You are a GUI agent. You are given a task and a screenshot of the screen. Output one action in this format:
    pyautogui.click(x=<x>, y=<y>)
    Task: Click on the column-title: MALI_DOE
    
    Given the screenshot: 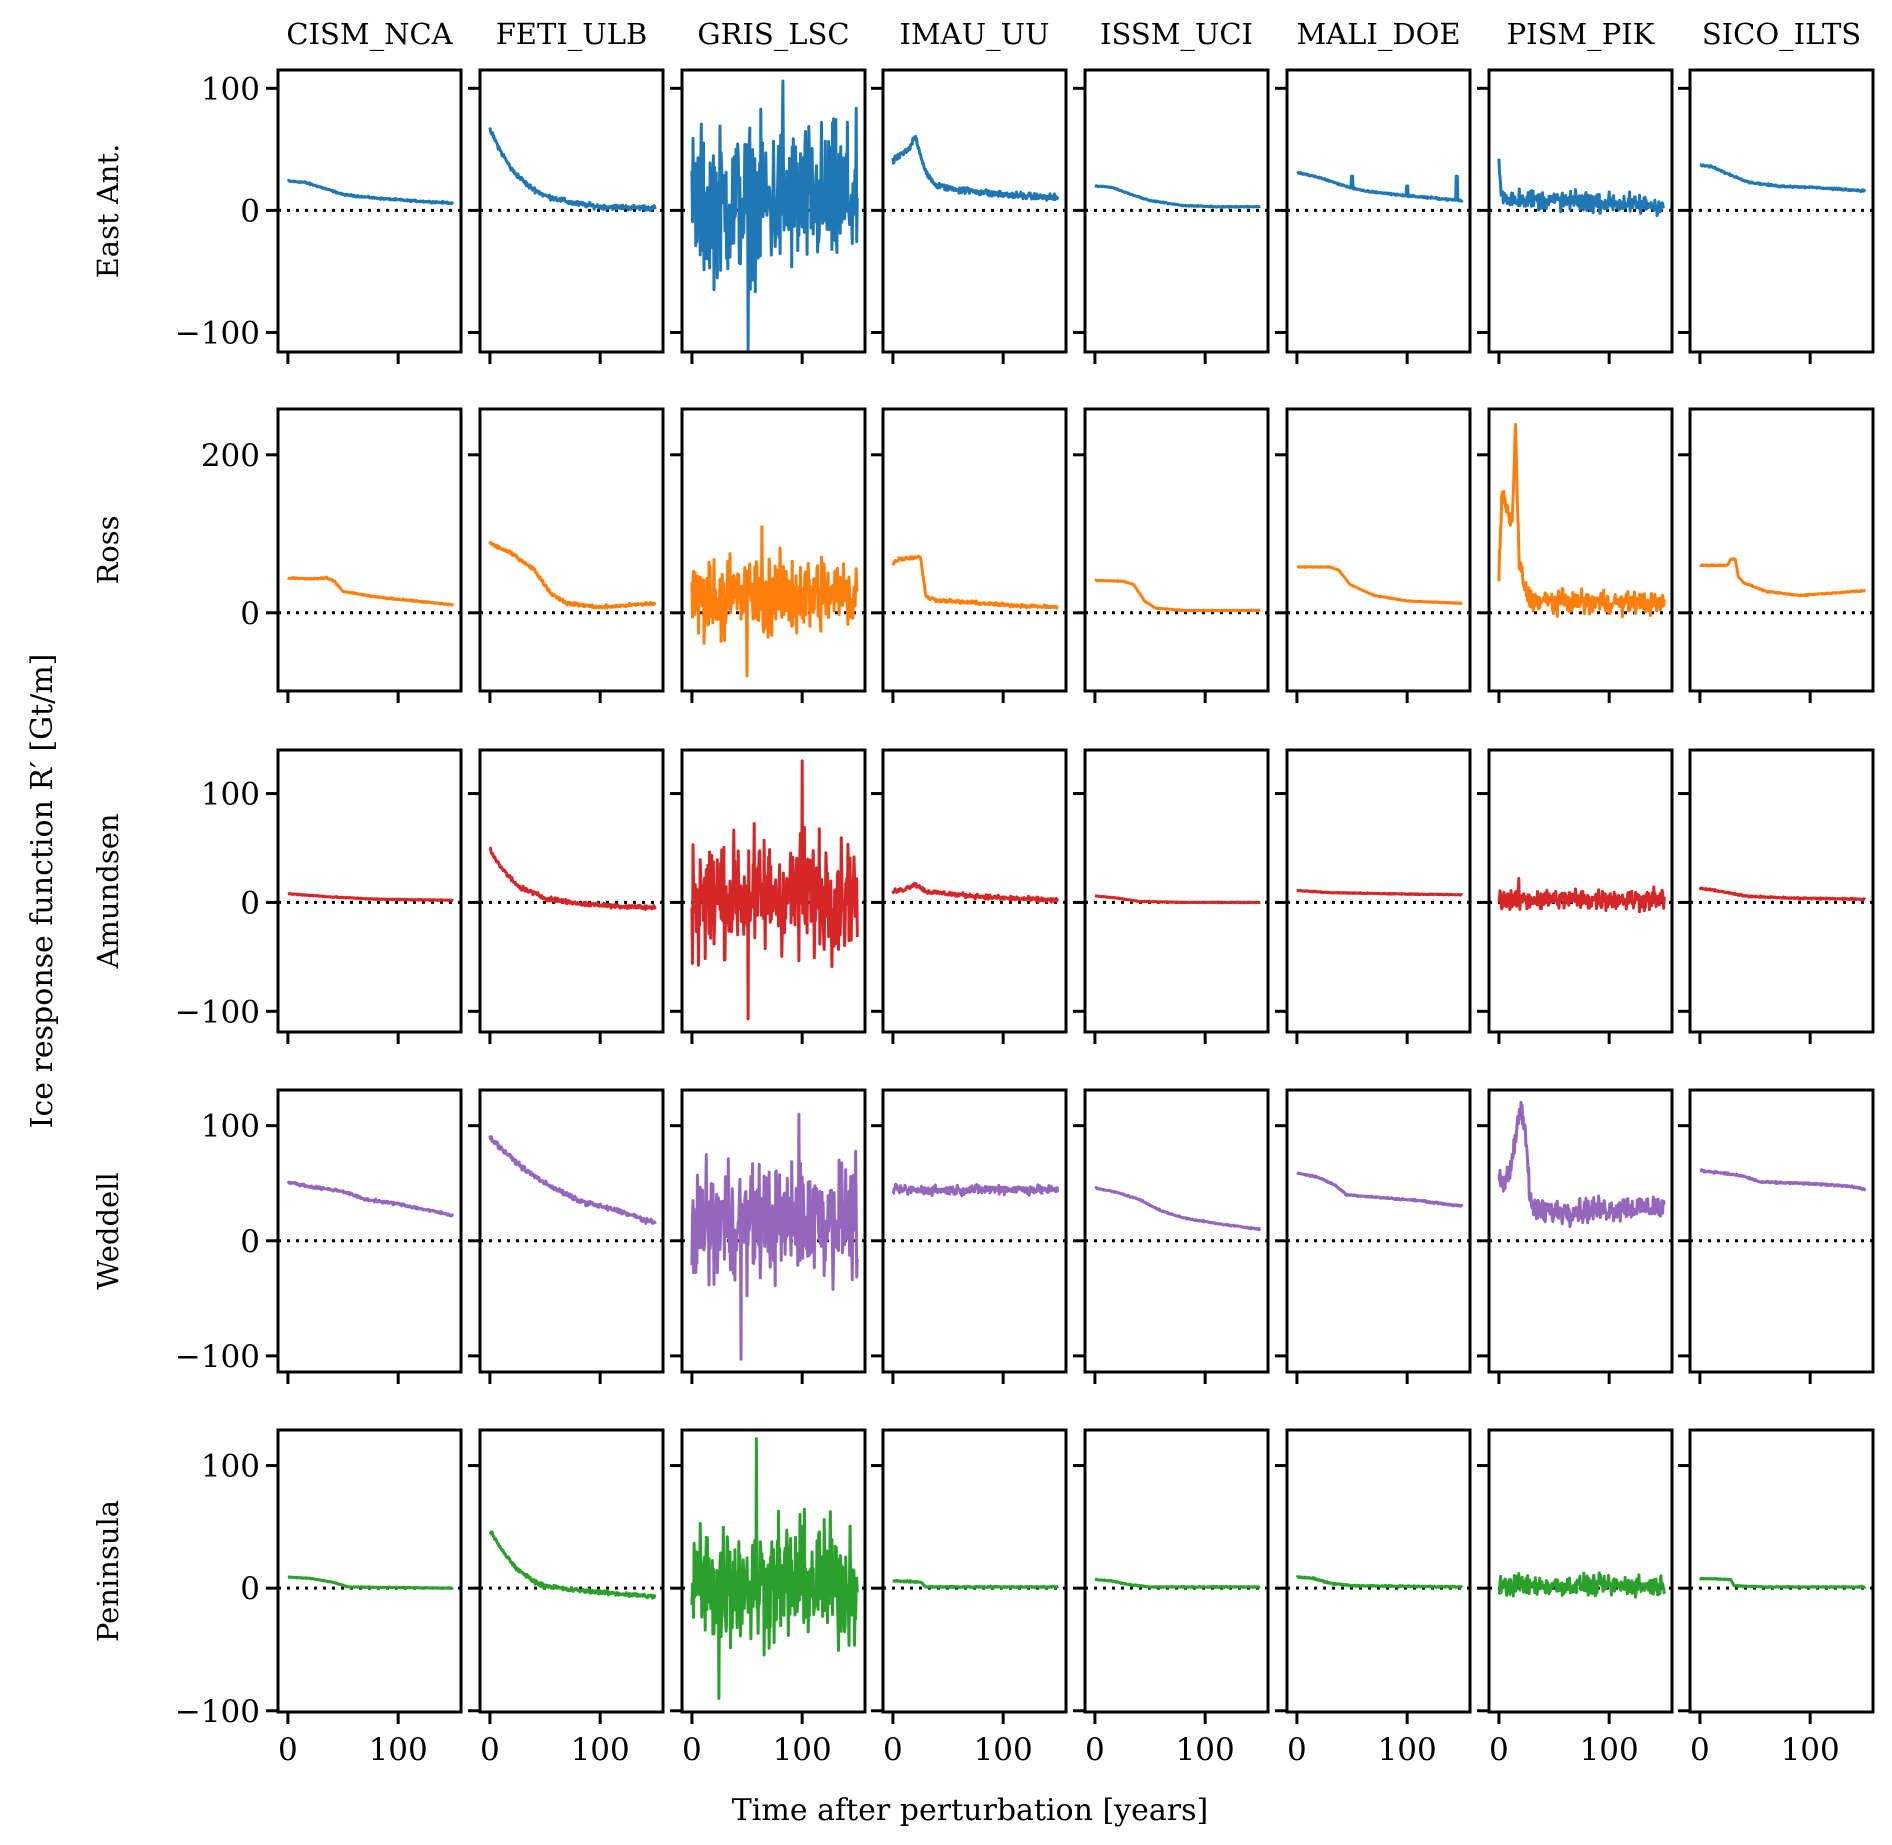 What is the action you would take?
    pyautogui.click(x=1378, y=34)
    